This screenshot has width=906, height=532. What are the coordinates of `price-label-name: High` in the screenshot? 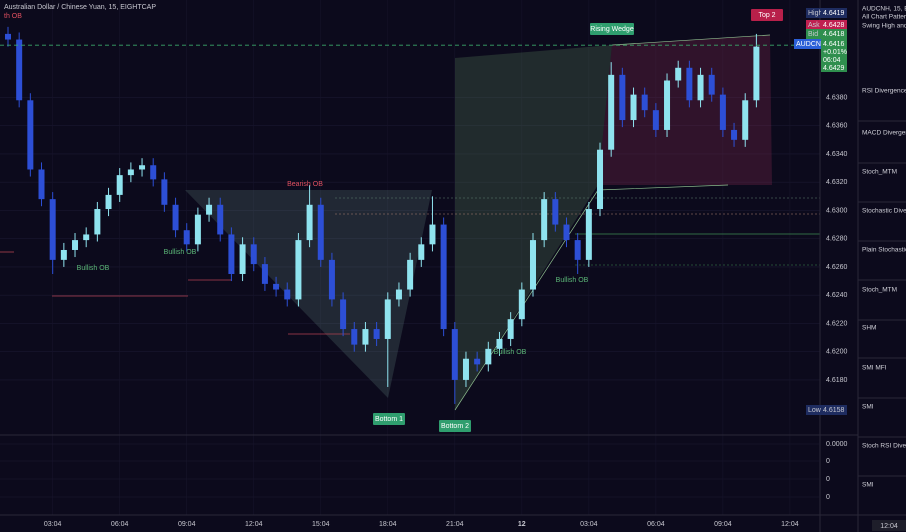 It's located at (815, 13).